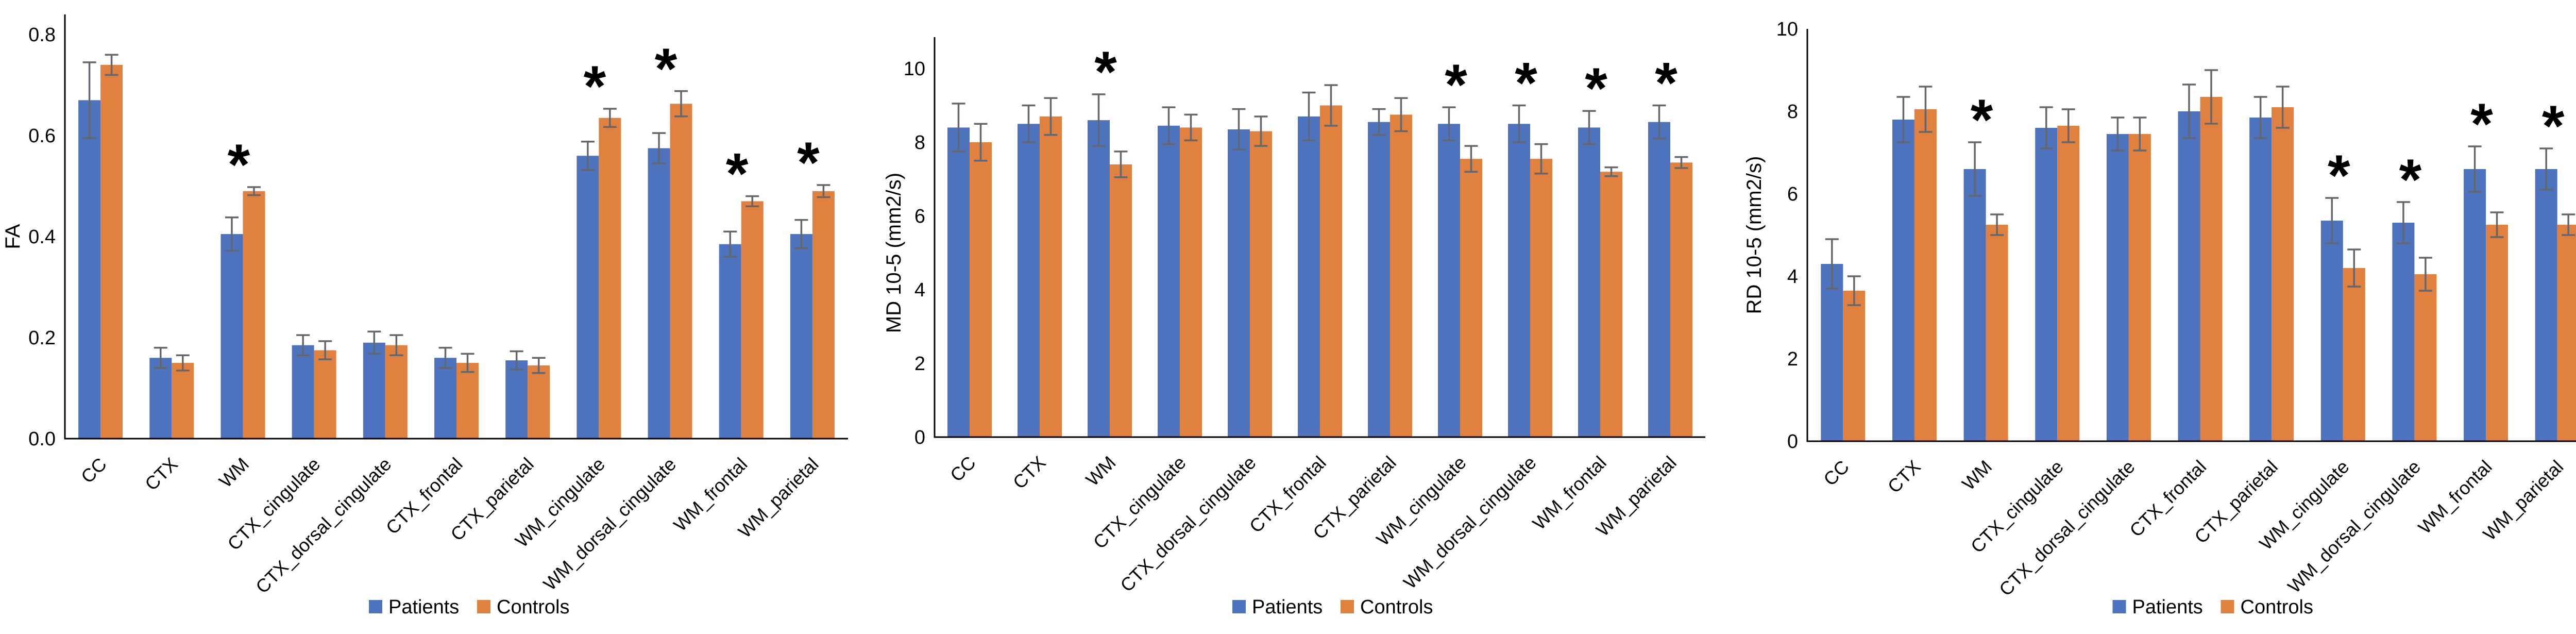  Describe the element at coordinates (1471, 298) in the screenshot. I see `bar-controls-WM_cingulate` at that location.